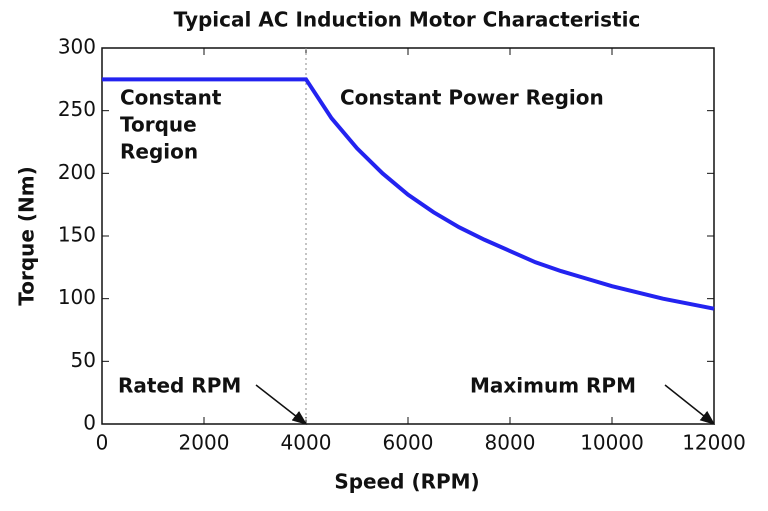  Describe the element at coordinates (553, 386) in the screenshot. I see `annotation: Maximum RPM` at that location.